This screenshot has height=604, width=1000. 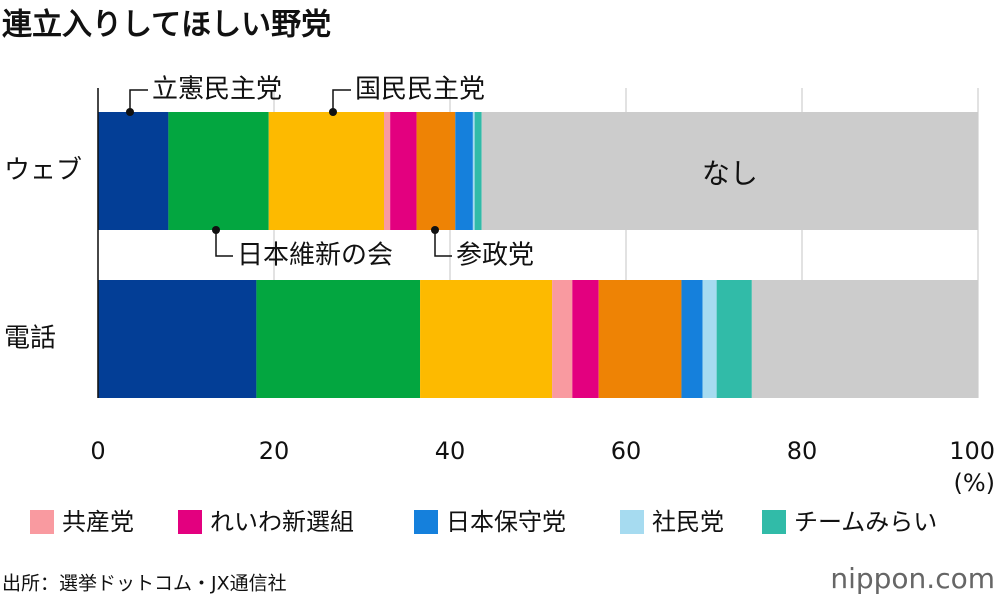 I want to click on callout-label: 国民民主党, so click(x=420, y=90).